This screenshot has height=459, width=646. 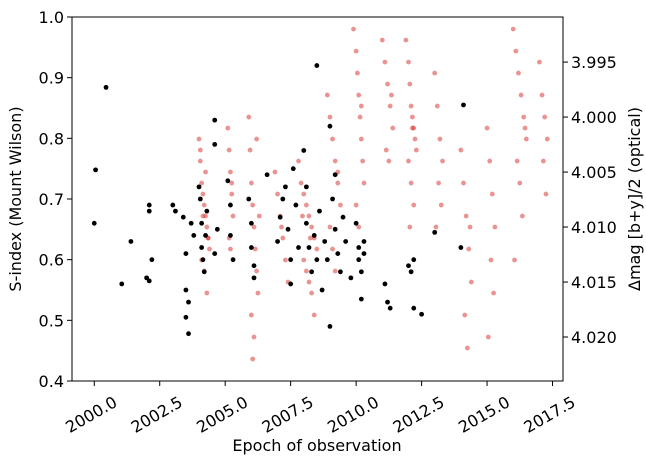 What do you see at coordinates (51, 260) in the screenshot?
I see `y-tick-label: 0.6` at bounding box center [51, 260].